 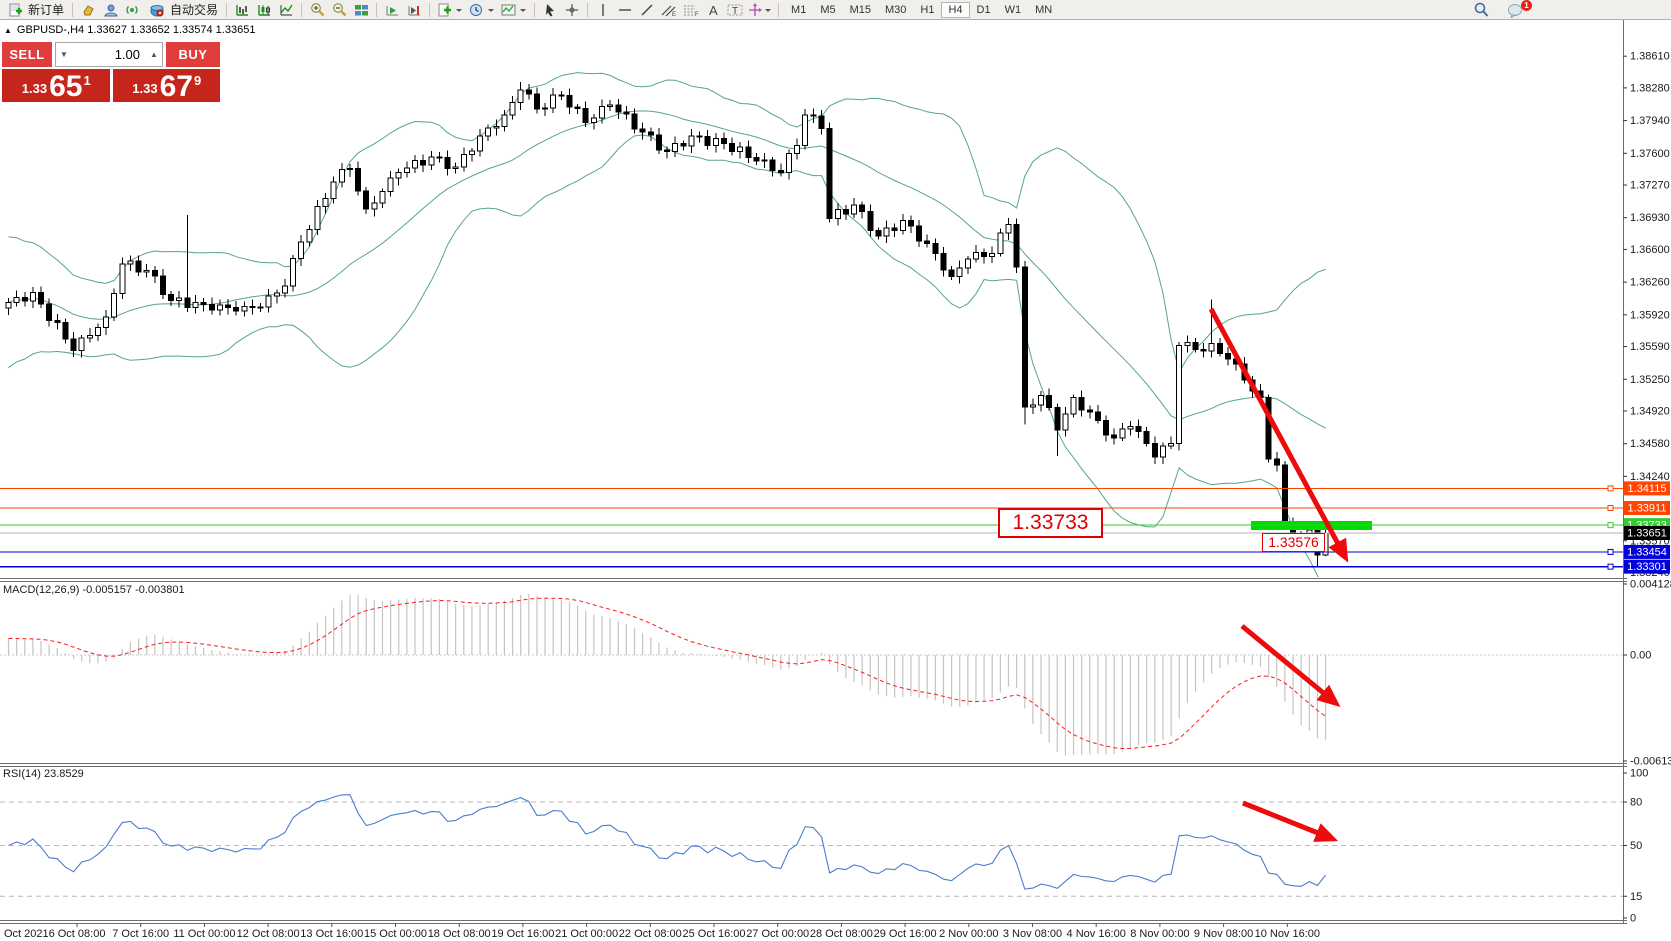 I want to click on zoom-in-icon, so click(x=317, y=10).